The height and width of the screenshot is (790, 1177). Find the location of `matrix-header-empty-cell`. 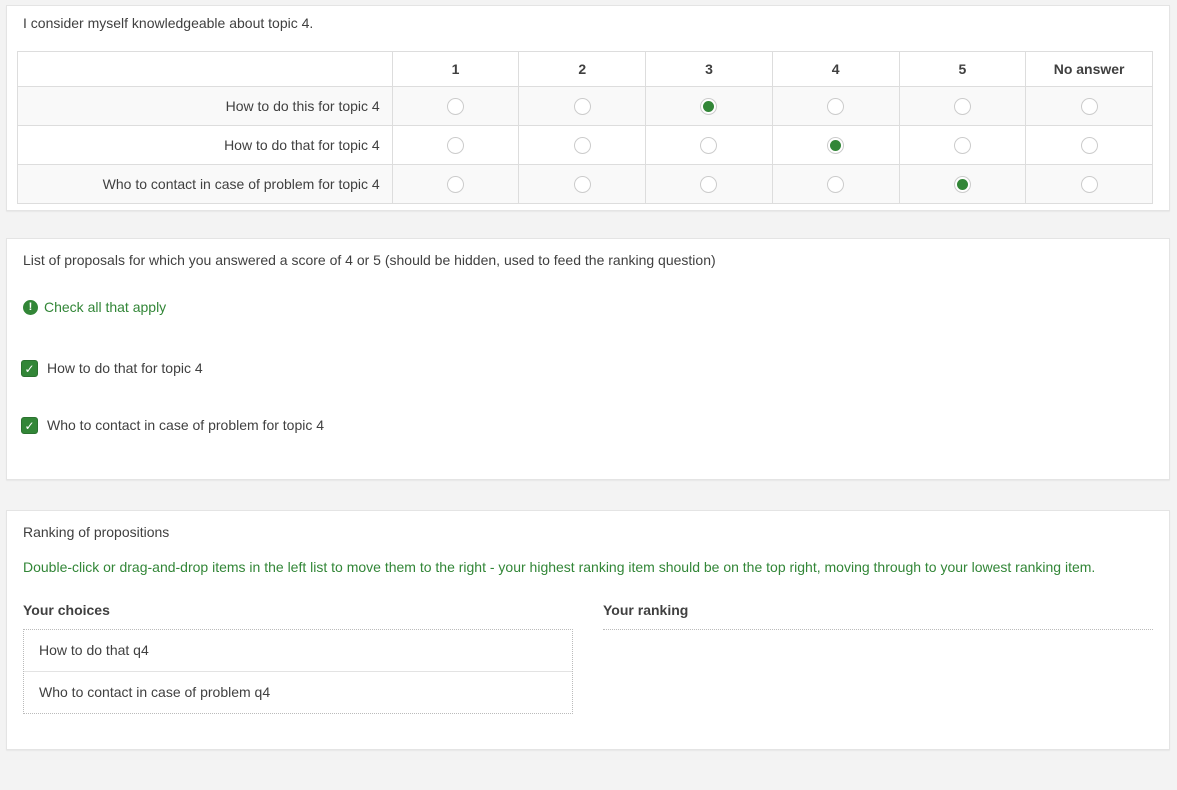

matrix-header-empty-cell is located at coordinates (205, 69).